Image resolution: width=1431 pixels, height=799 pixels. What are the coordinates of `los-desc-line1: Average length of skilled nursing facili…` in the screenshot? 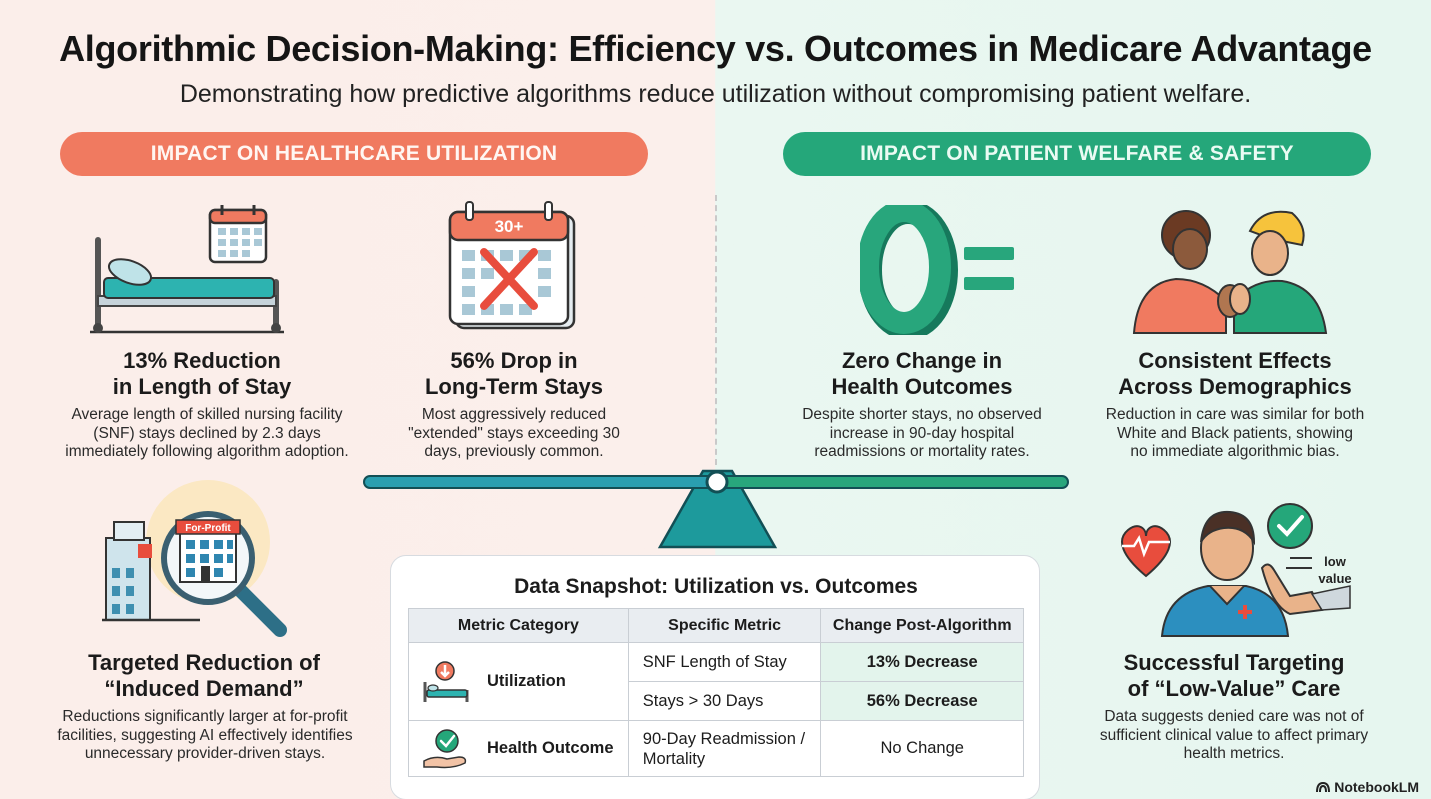 It's located at (207, 414).